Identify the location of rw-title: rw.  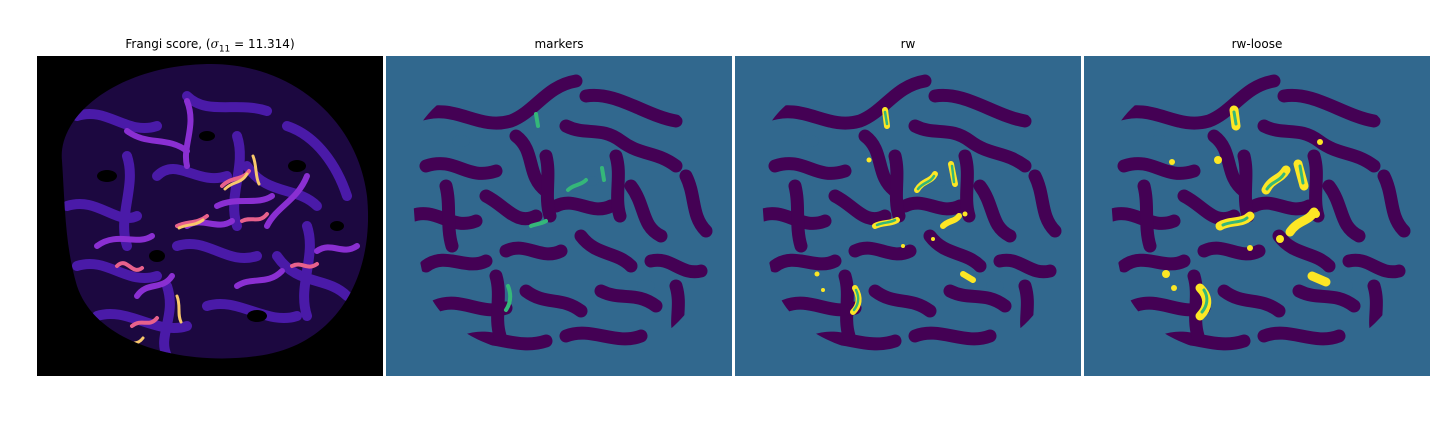
(908, 44).